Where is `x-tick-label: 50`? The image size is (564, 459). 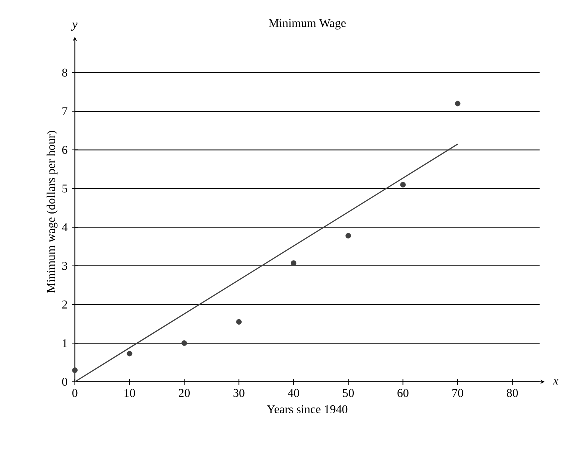
x-tick-label: 50 is located at coordinates (348, 393).